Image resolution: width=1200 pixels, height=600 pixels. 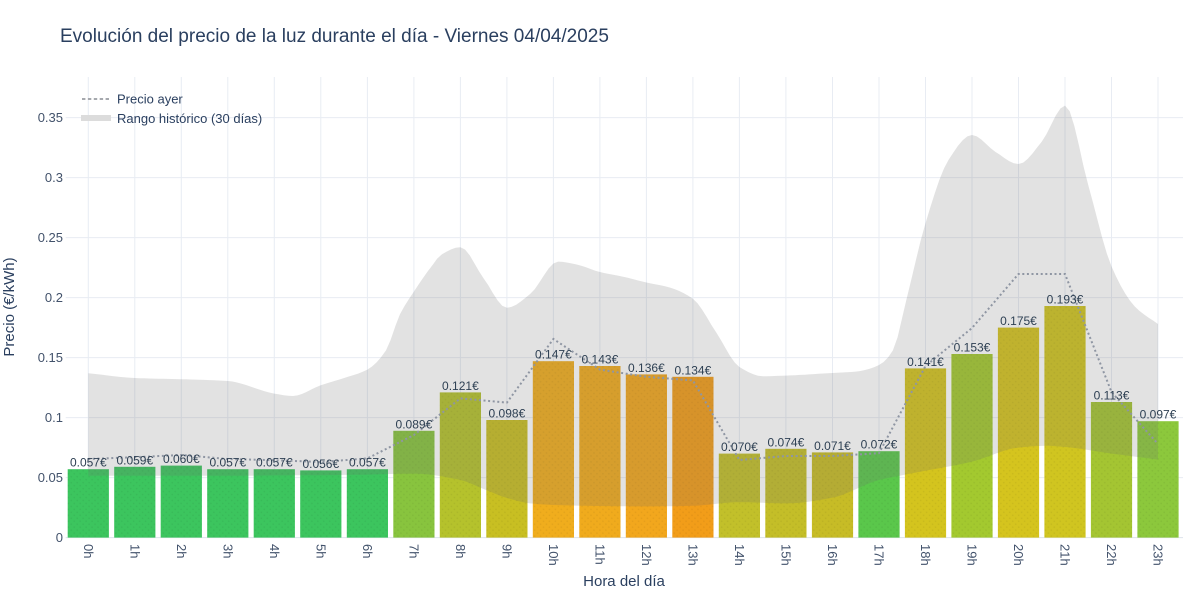 What do you see at coordinates (150, 99) in the screenshot?
I see `svg-text: Precio ayer` at bounding box center [150, 99].